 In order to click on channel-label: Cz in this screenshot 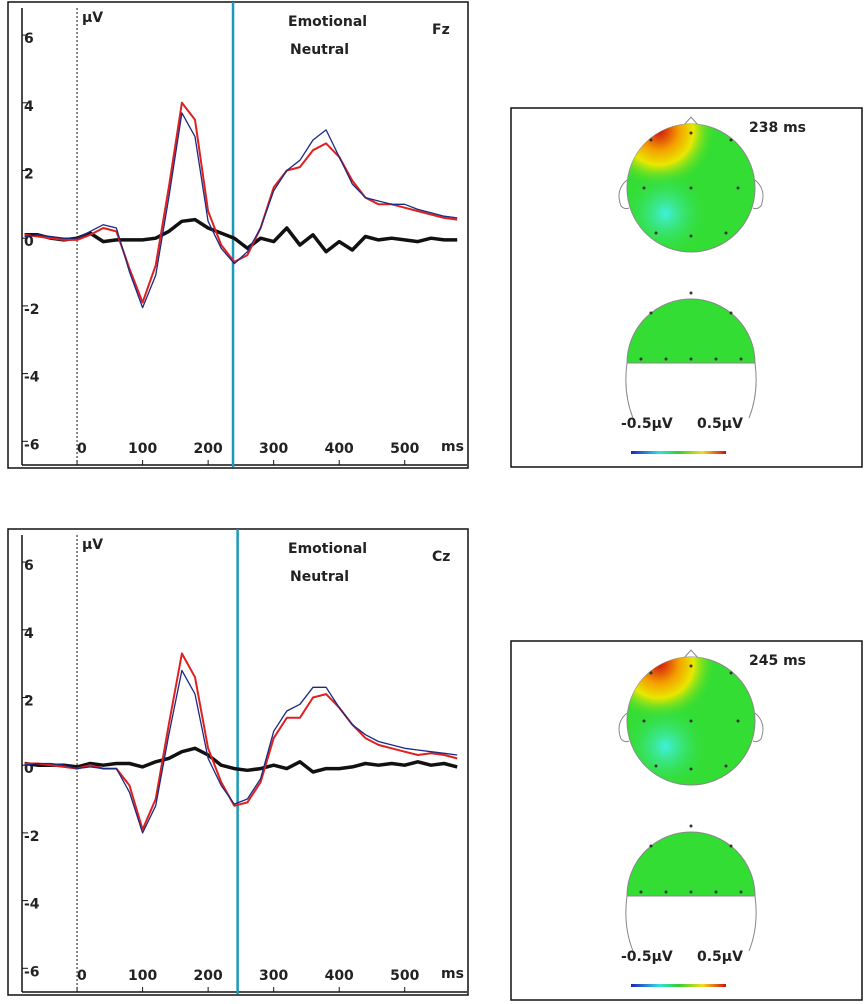, I will do `click(441, 557)`.